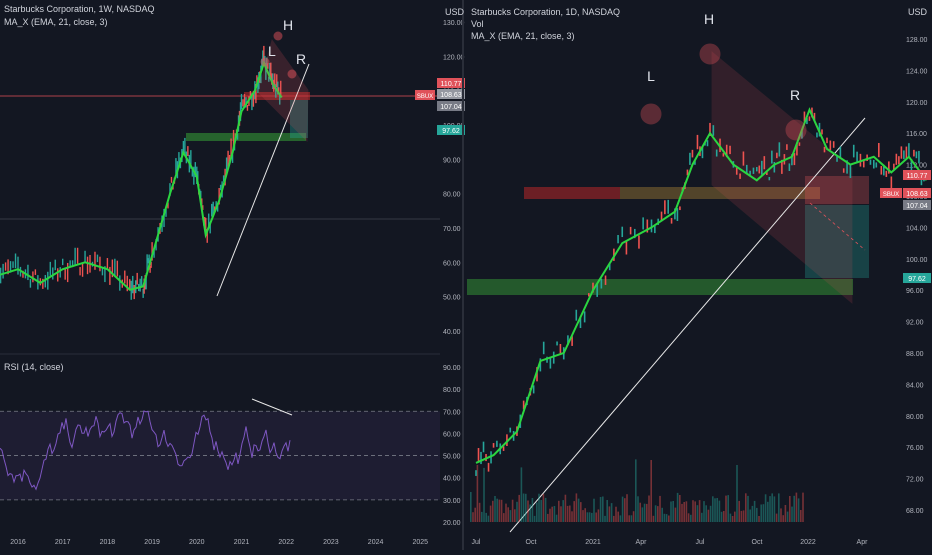 This screenshot has width=932, height=555. Describe the element at coordinates (917, 228) in the screenshot. I see `right-y-tick-label: 104.00` at that location.